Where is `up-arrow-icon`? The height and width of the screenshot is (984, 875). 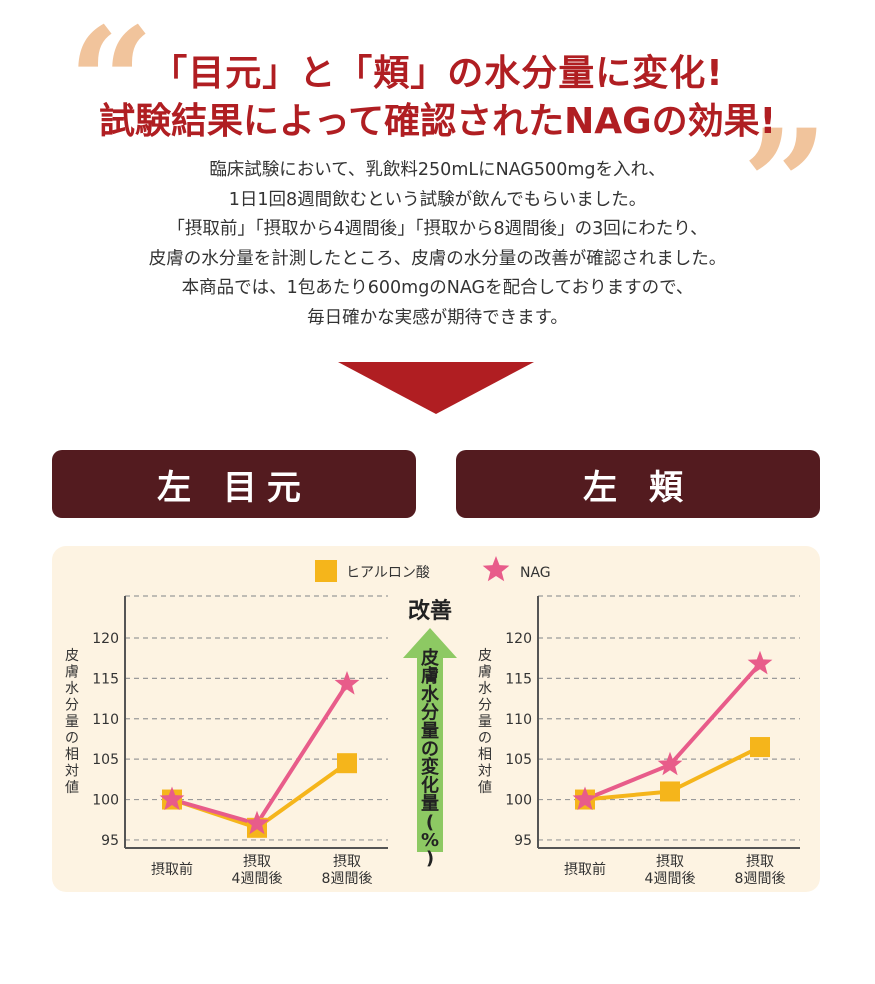
up-arrow-icon is located at coordinates (430, 740).